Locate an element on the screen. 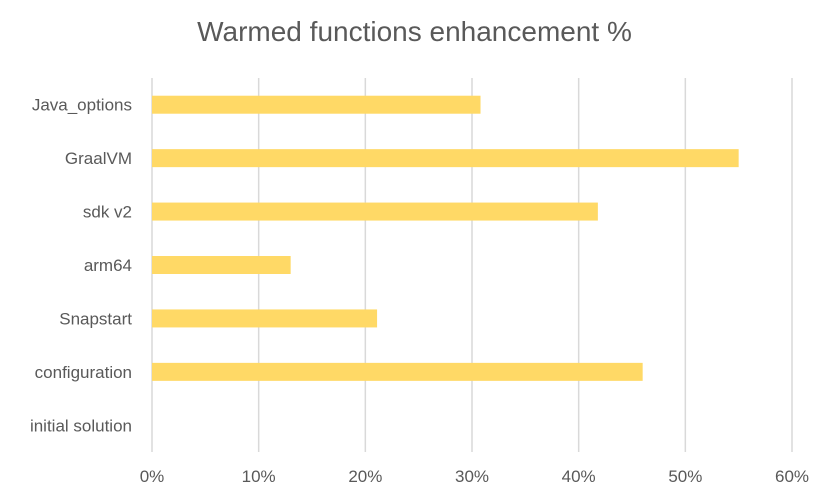  x-tick-label: 10% is located at coordinates (259, 476).